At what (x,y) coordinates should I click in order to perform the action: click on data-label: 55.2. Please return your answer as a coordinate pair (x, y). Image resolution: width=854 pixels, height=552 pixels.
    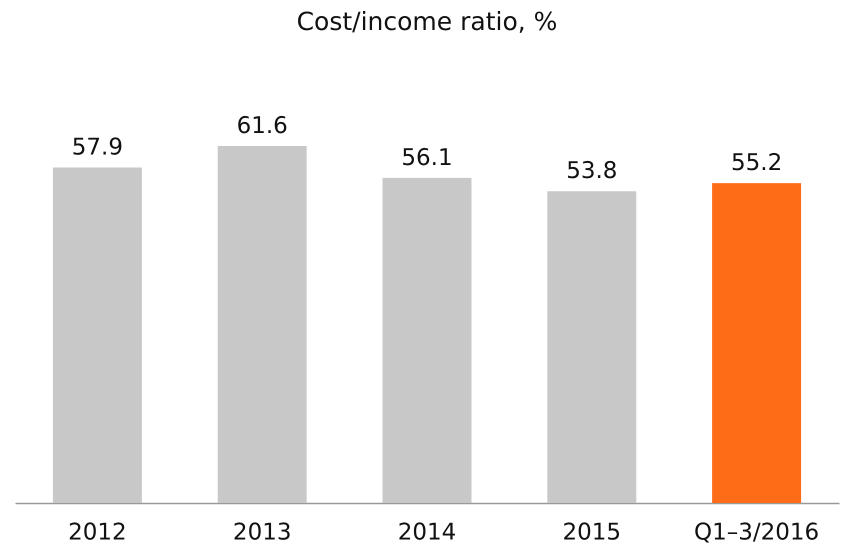
    Looking at the image, I should click on (756, 163).